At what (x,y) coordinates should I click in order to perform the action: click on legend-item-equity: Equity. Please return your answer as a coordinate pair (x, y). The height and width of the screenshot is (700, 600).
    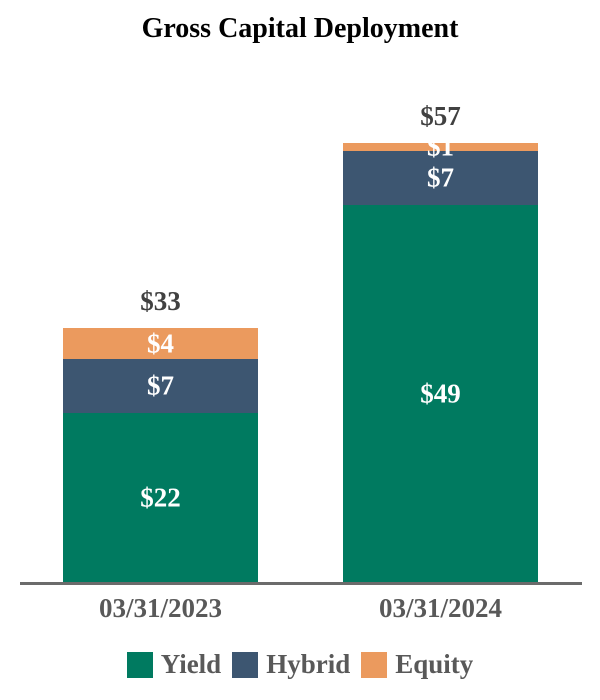
    Looking at the image, I should click on (417, 664).